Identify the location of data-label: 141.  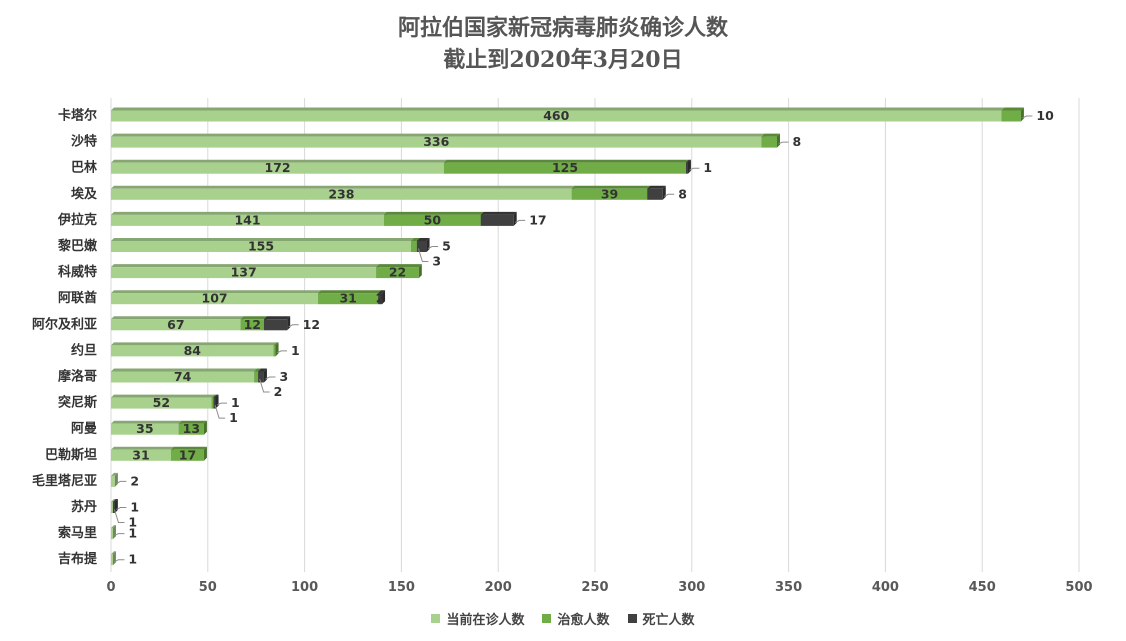
(247, 219).